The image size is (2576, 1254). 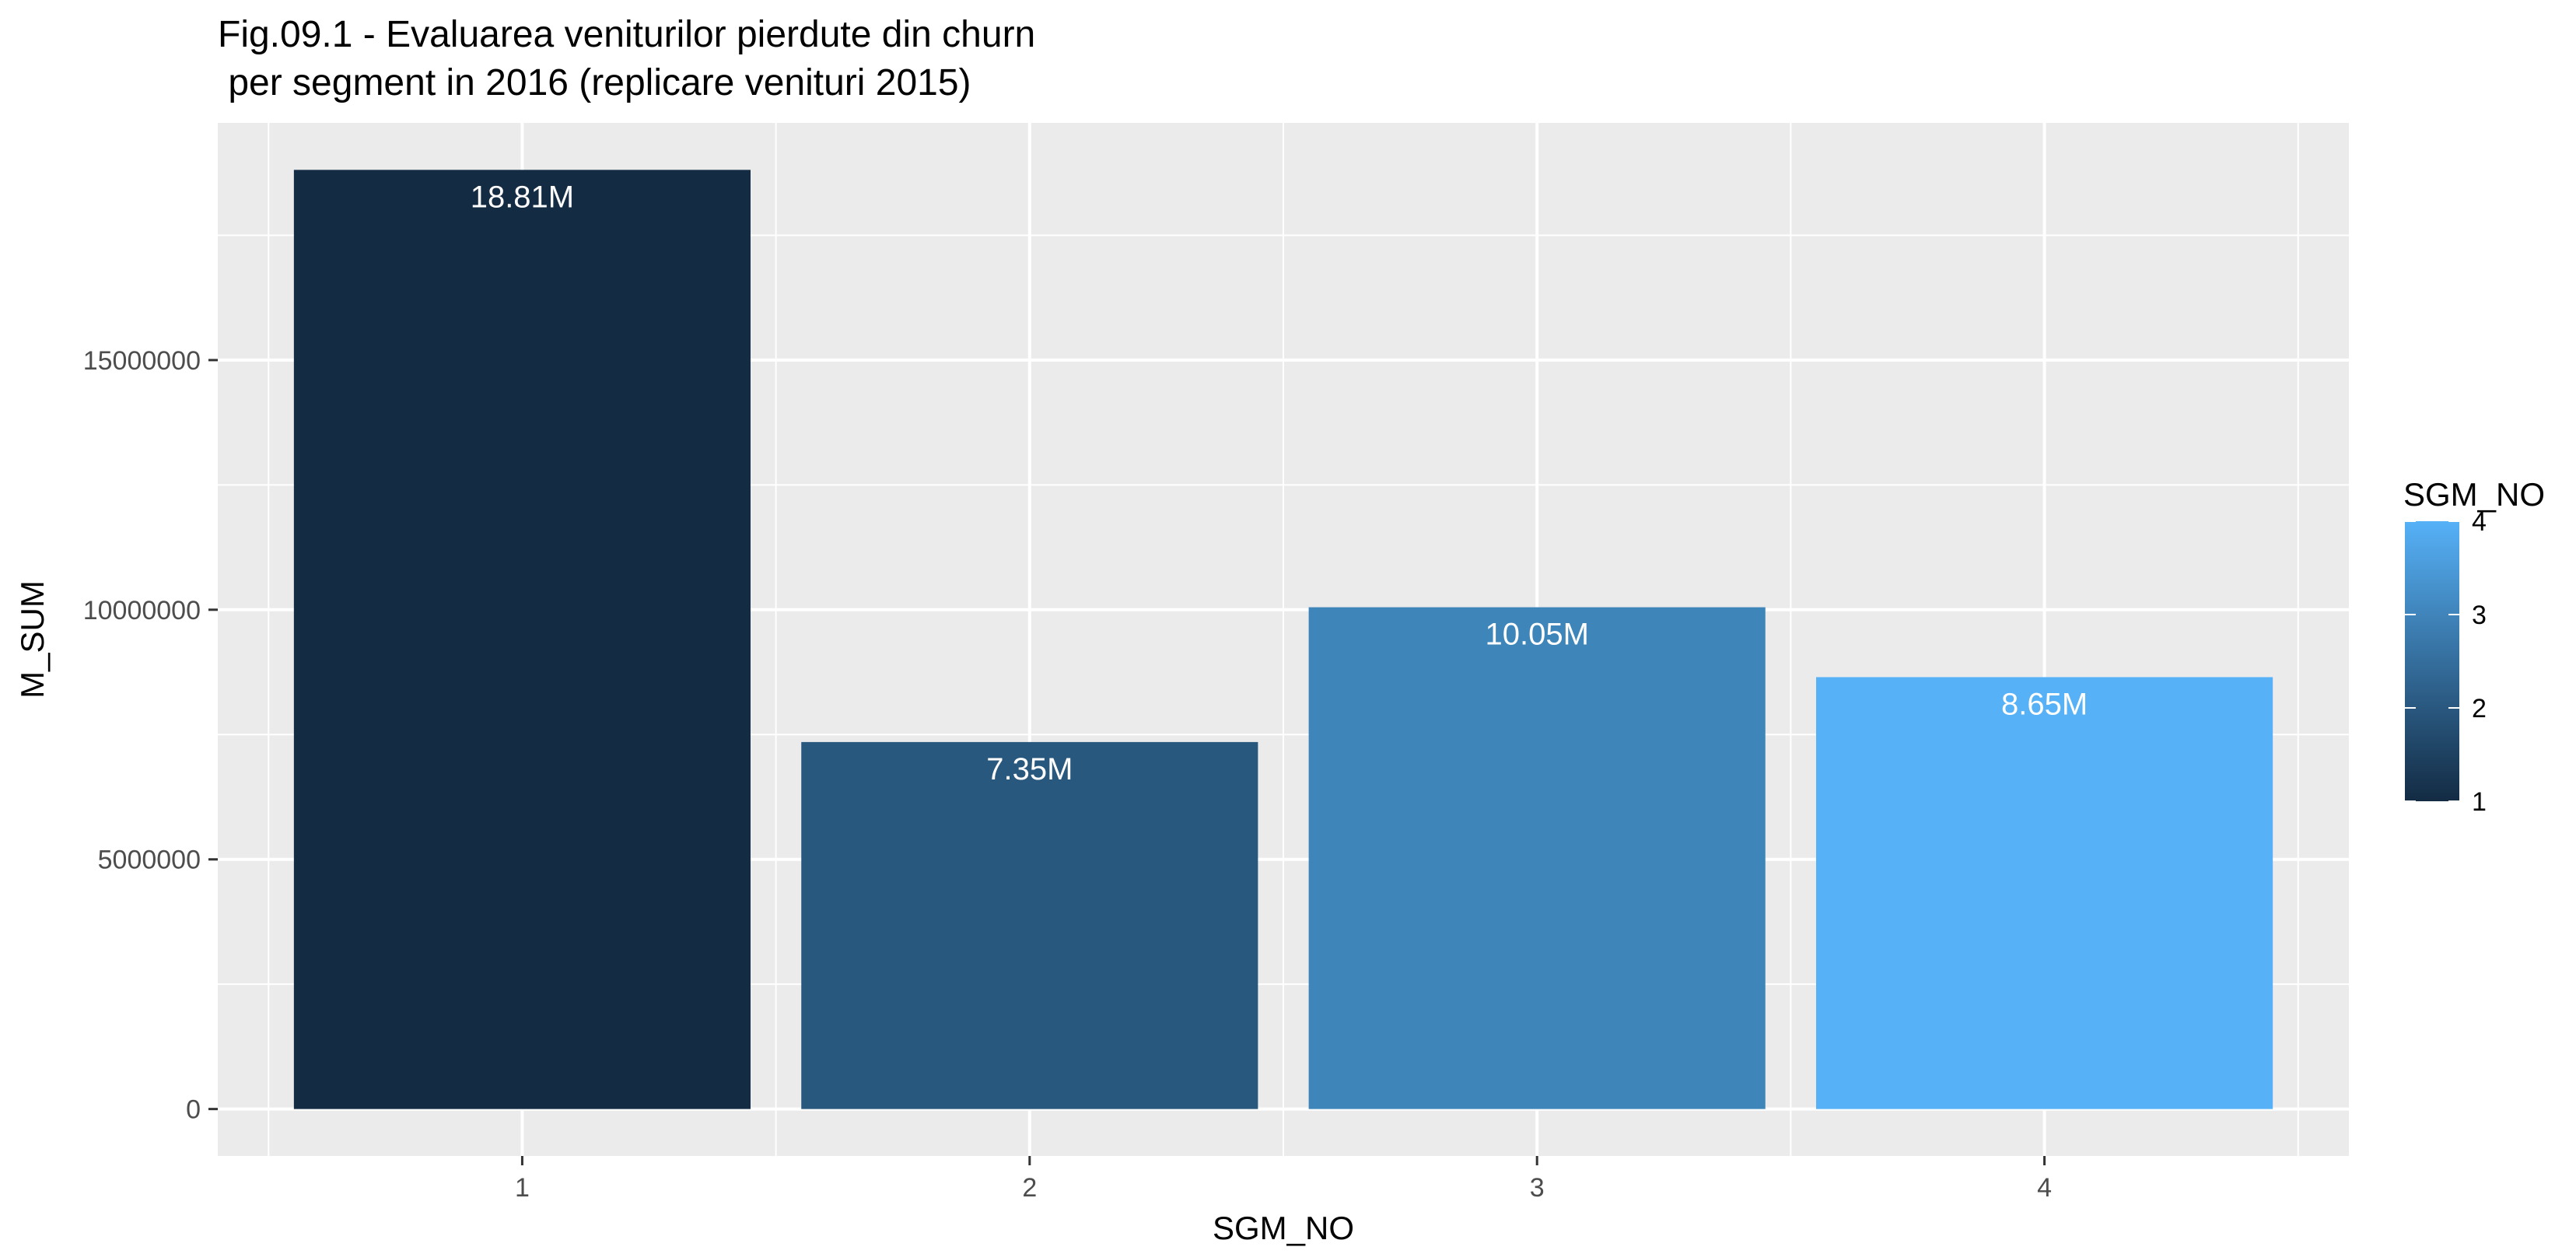 What do you see at coordinates (2045, 1188) in the screenshot?
I see `x-tick-label: 4` at bounding box center [2045, 1188].